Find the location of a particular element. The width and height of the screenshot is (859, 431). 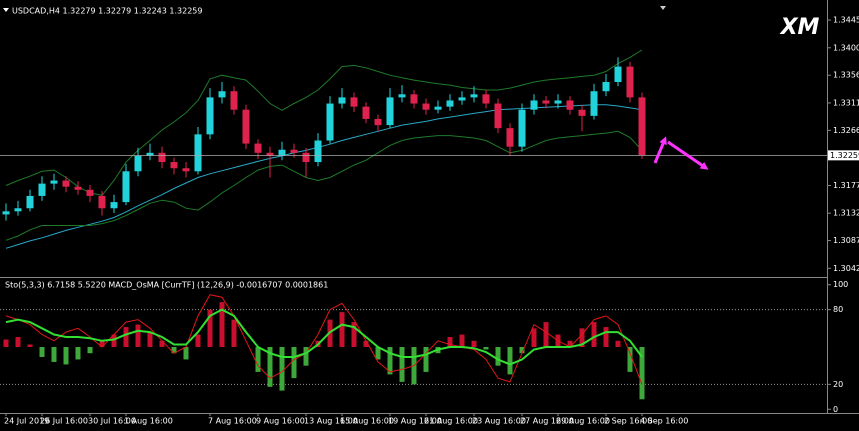

y-tick-label: 20 is located at coordinates (838, 384).